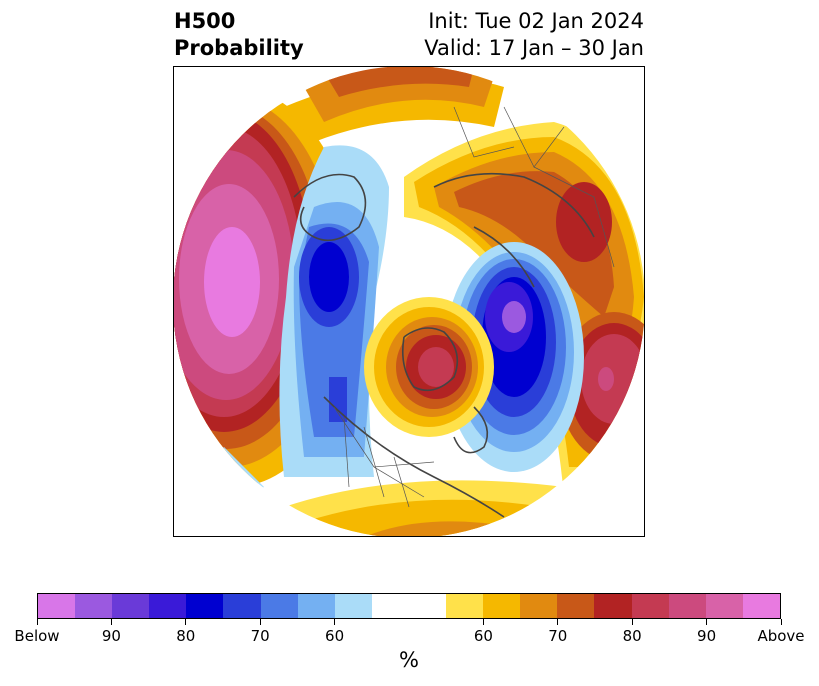 This screenshot has height=686, width=819. What do you see at coordinates (394, 104) in the screenshot?
I see `arctic-positive-anomaly` at bounding box center [394, 104].